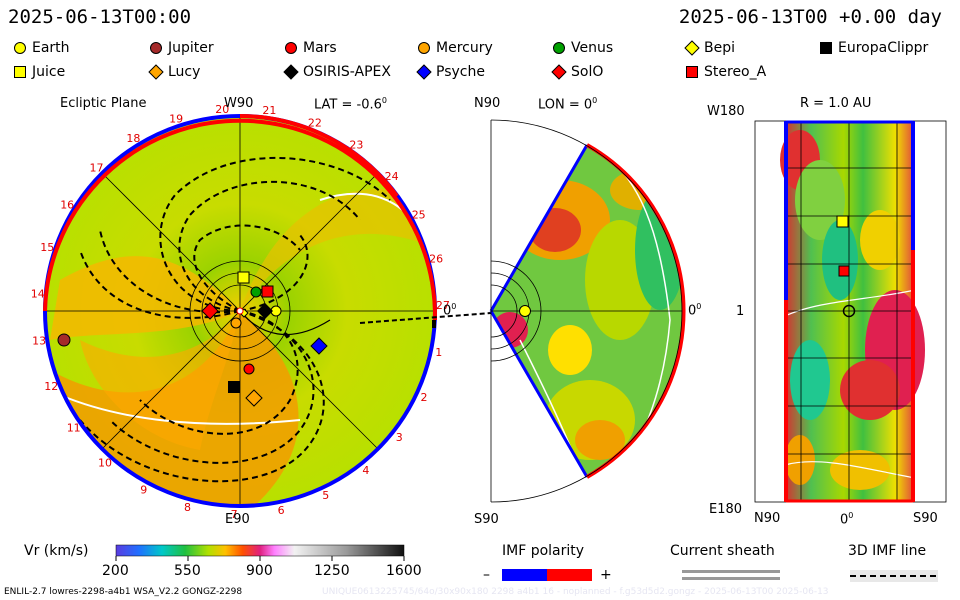 The image size is (960, 600). Describe the element at coordinates (249, 369) in the screenshot. I see `marker-mars` at that location.